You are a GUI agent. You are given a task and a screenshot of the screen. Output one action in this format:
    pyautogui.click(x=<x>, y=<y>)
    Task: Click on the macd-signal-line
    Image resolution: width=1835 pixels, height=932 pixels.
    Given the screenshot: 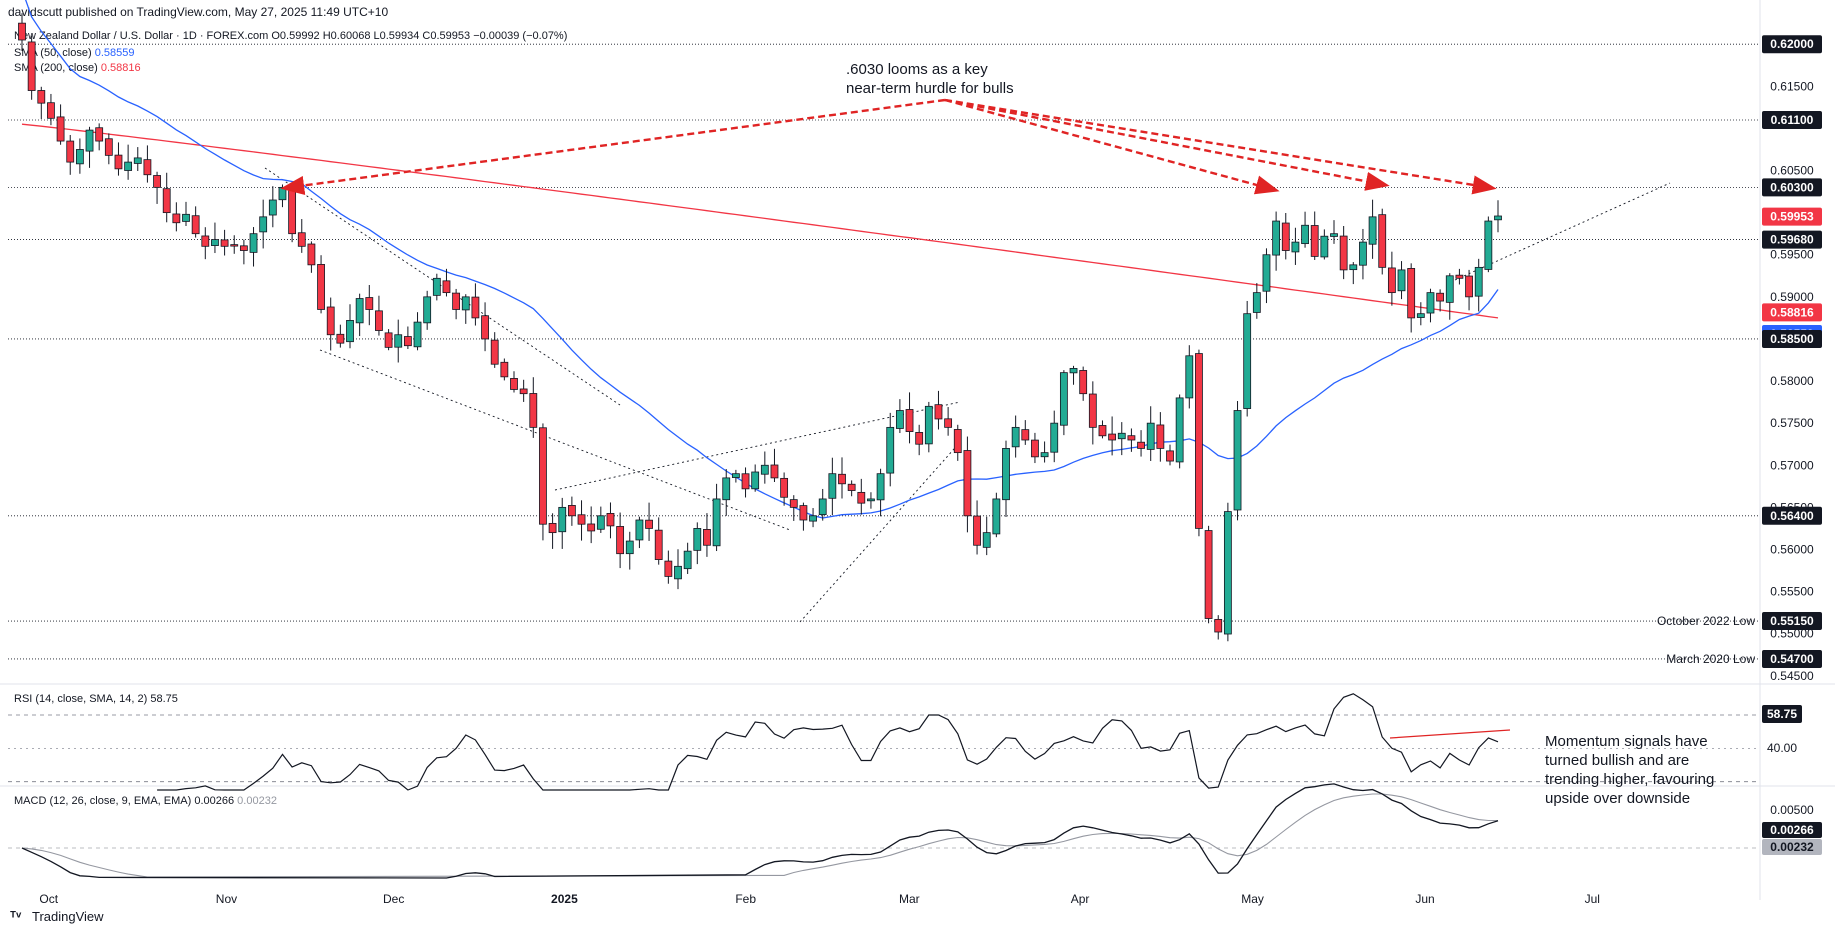 What is the action you would take?
    pyautogui.click(x=759, y=835)
    